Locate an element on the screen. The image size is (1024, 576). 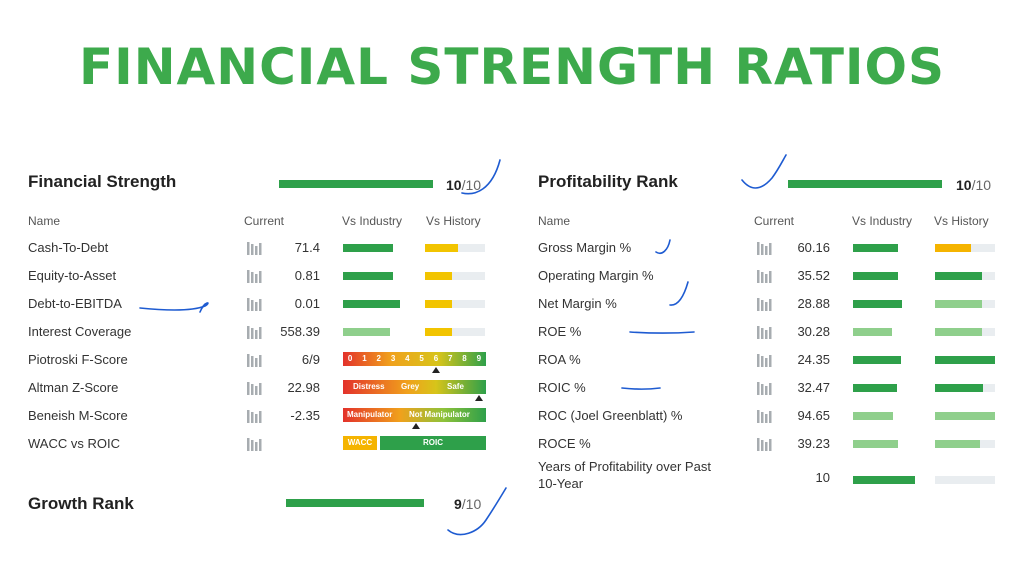
table-row: Debt-to-EBITDA 0.01 is located at coordinates (261, 304).